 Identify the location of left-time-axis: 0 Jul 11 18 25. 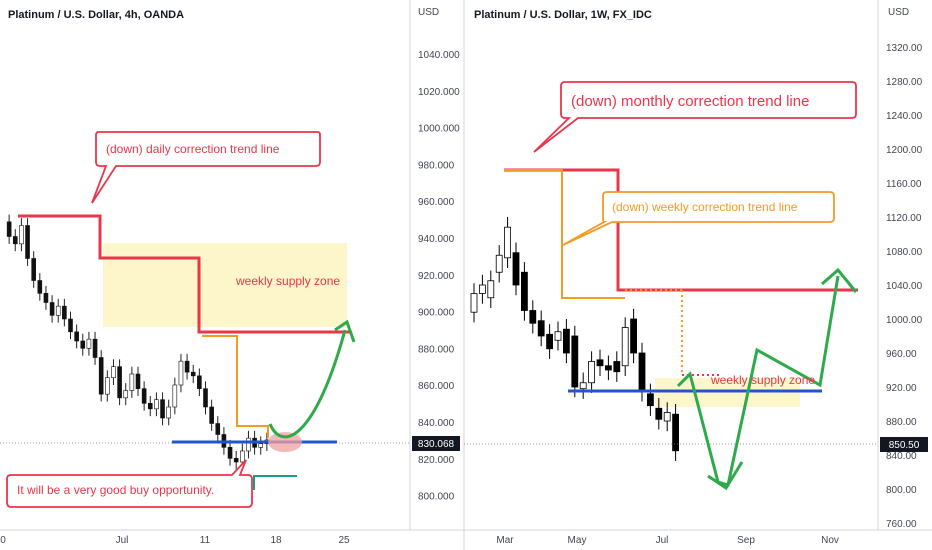
(175, 540).